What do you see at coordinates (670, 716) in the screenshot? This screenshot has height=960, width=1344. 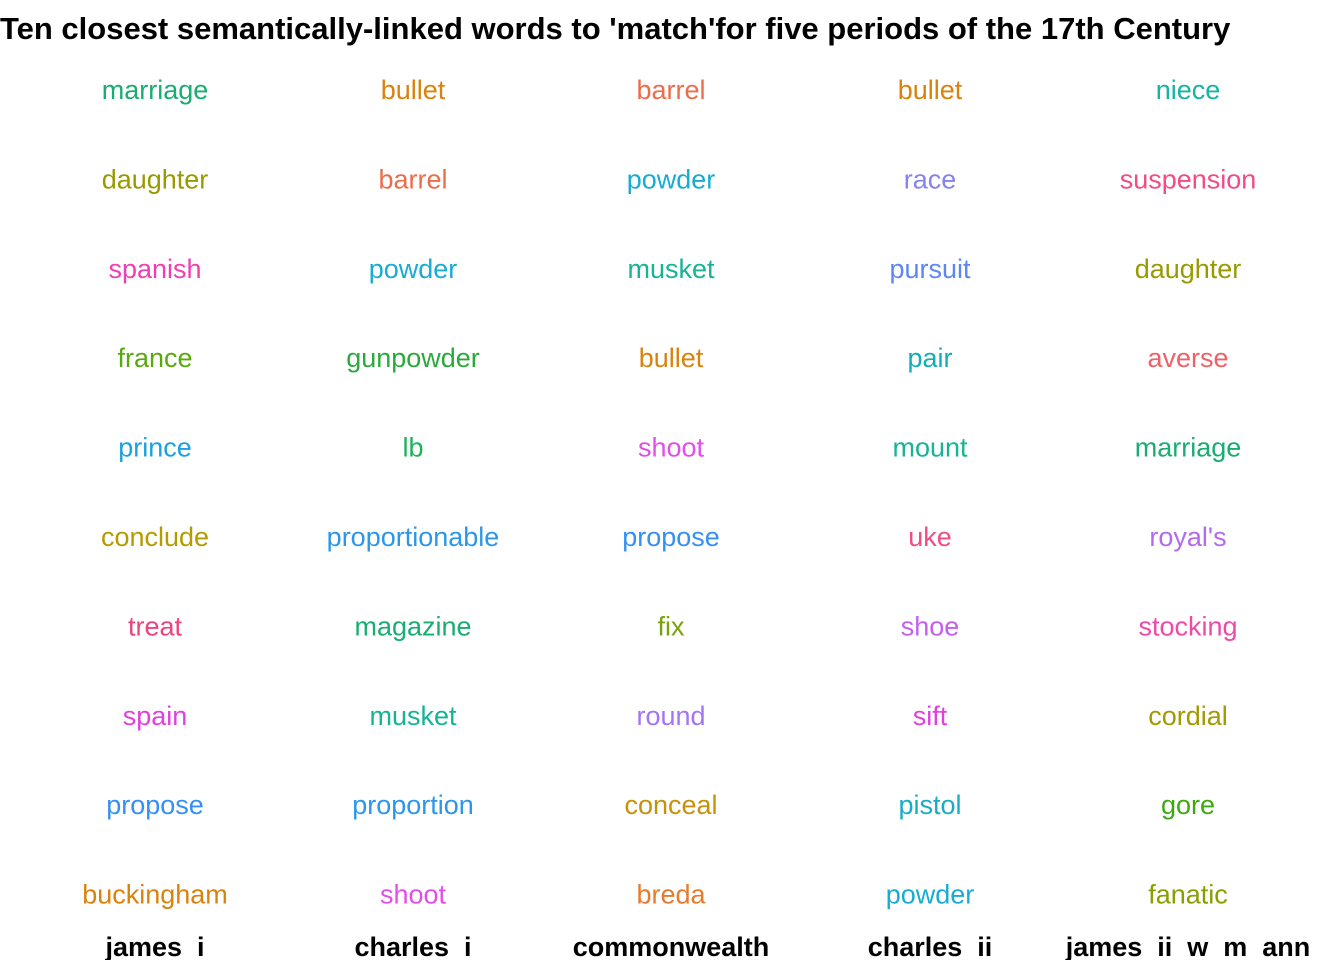 I see `word-label: round` at bounding box center [670, 716].